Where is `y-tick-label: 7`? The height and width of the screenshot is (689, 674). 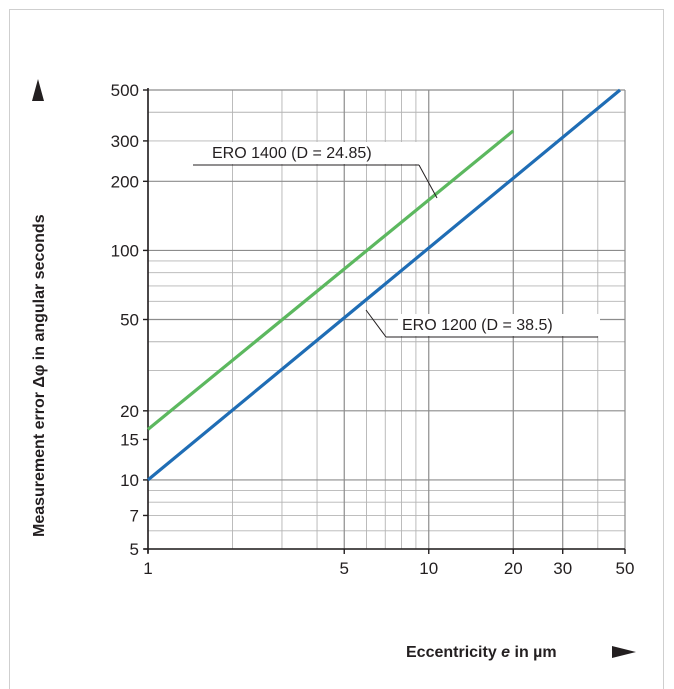 y-tick-label: 7 is located at coordinates (134, 515).